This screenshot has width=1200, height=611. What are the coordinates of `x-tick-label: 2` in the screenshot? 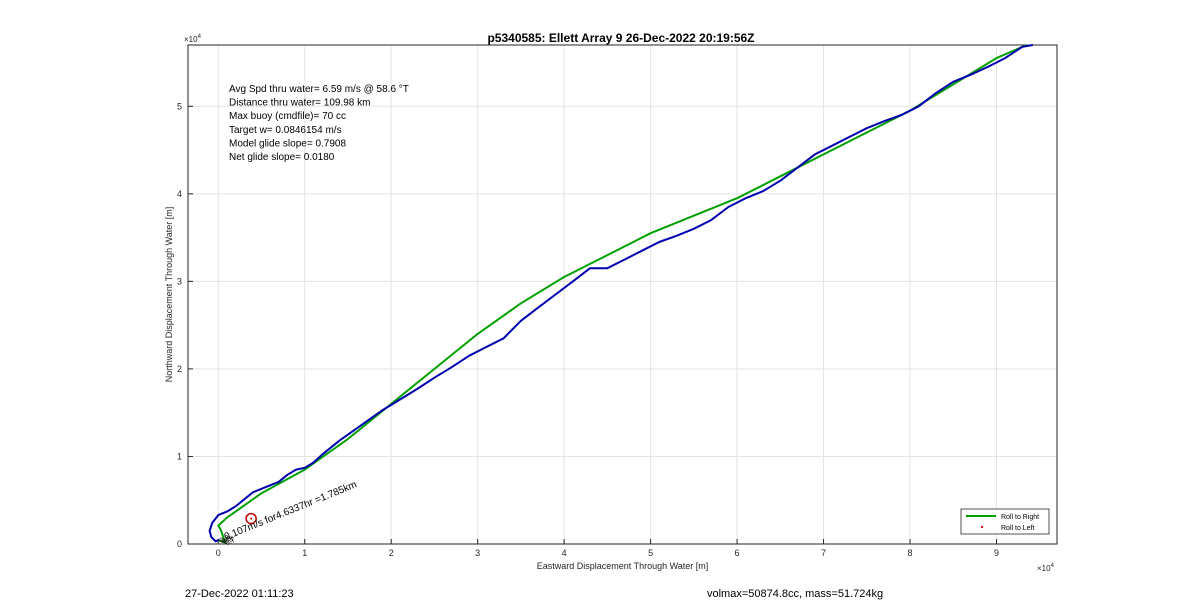 It's located at (391, 553).